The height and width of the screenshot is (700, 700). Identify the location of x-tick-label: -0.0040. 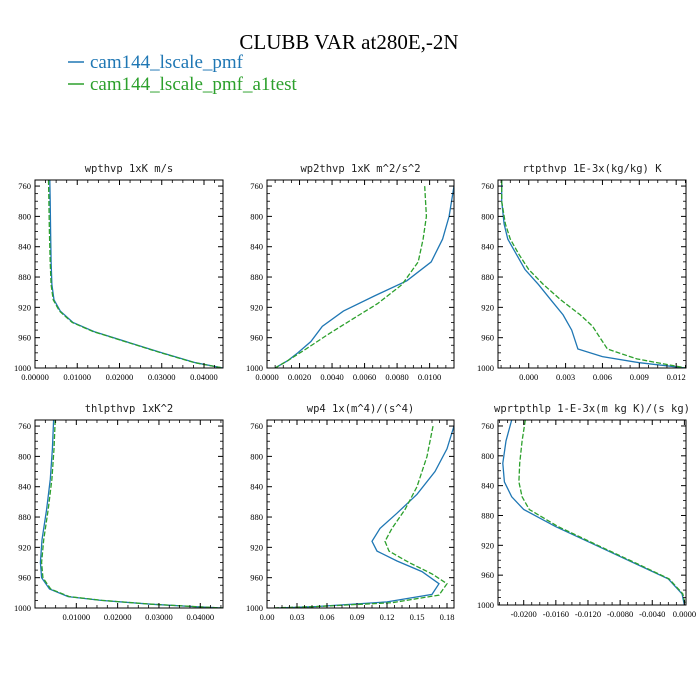
(652, 614).